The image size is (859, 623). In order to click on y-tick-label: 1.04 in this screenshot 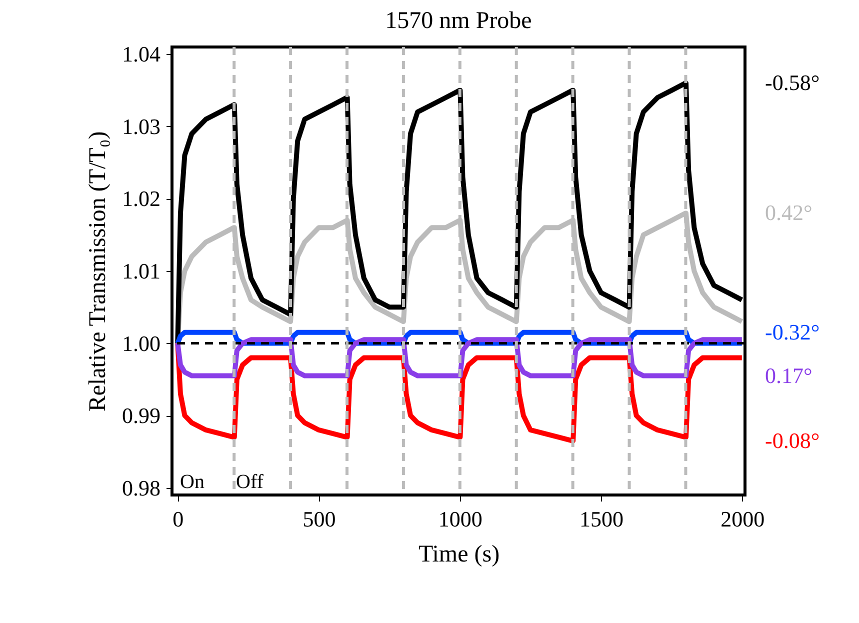, I will do `click(141, 54)`.